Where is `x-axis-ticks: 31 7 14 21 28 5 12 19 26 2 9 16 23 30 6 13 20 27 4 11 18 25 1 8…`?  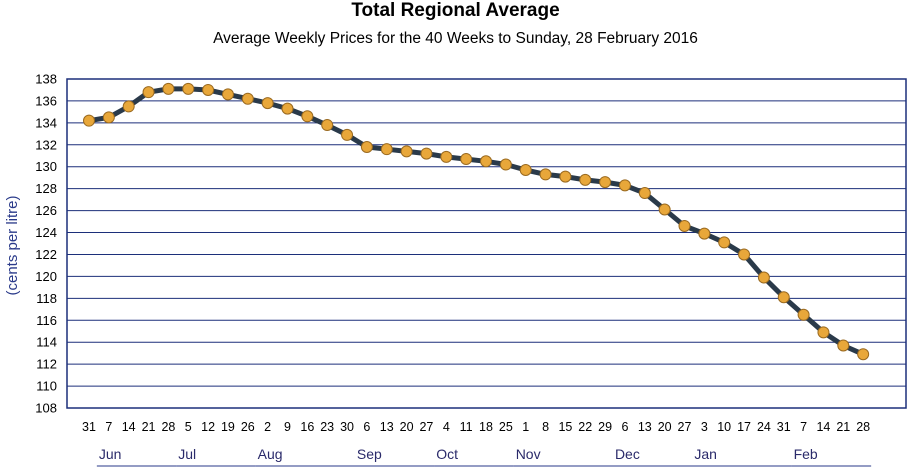
x-axis-ticks: 31 7 14 21 28 5 12 19 26 2 9 16 23 30 6 13 20 27 4 11 18 25 1 8… is located at coordinates (476, 427).